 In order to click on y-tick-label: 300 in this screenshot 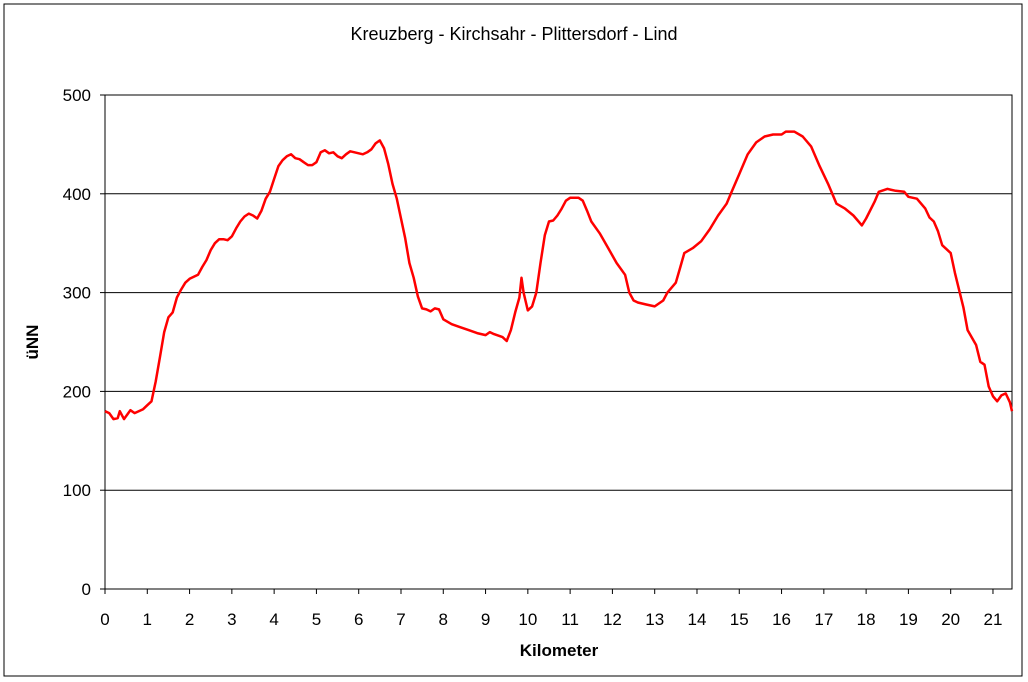, I will do `click(77, 293)`.